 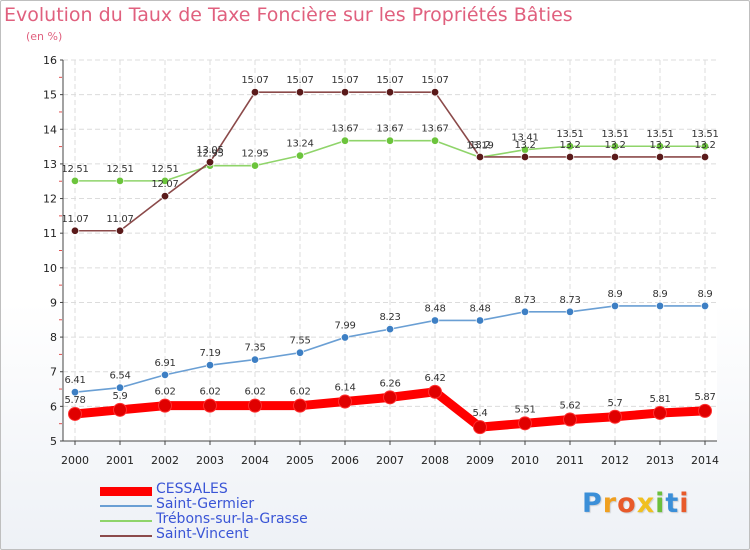 What do you see at coordinates (434, 378) in the screenshot?
I see `data-label-cessales: 6.42` at bounding box center [434, 378].